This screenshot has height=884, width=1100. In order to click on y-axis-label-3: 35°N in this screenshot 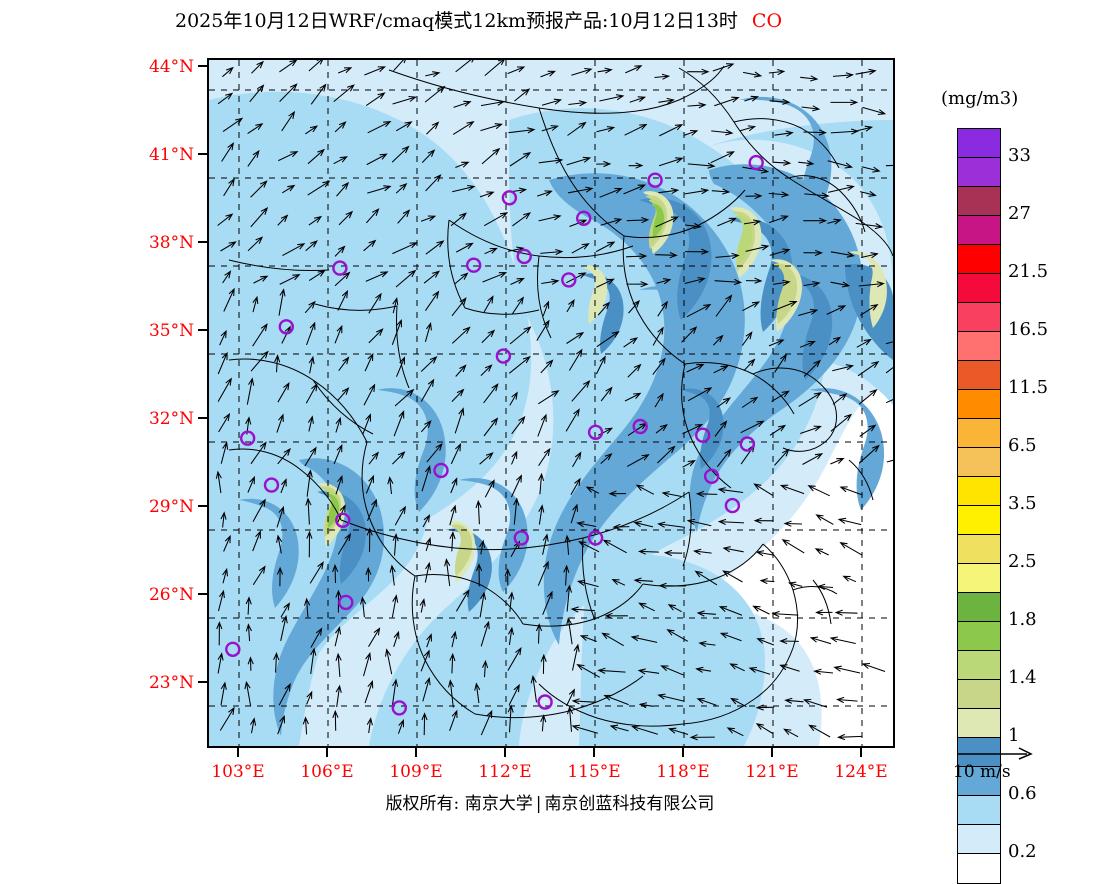, I will do `click(171, 331)`.